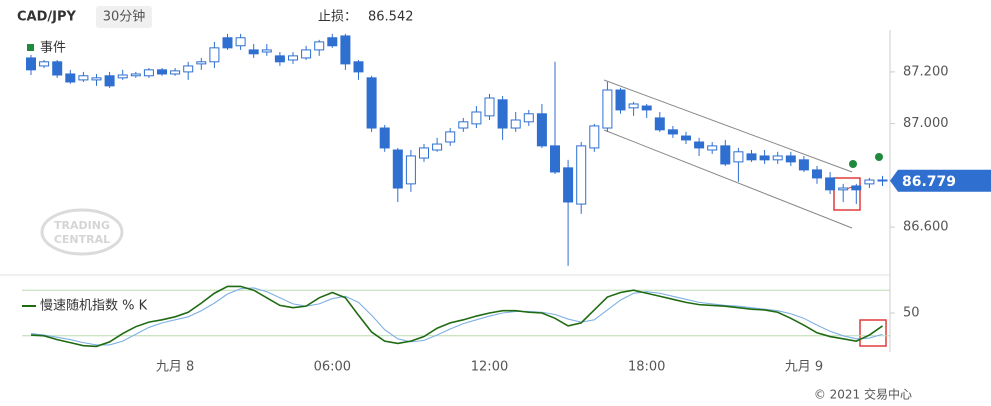  What do you see at coordinates (53, 48) in the screenshot?
I see `legend-label: 事件` at bounding box center [53, 48].